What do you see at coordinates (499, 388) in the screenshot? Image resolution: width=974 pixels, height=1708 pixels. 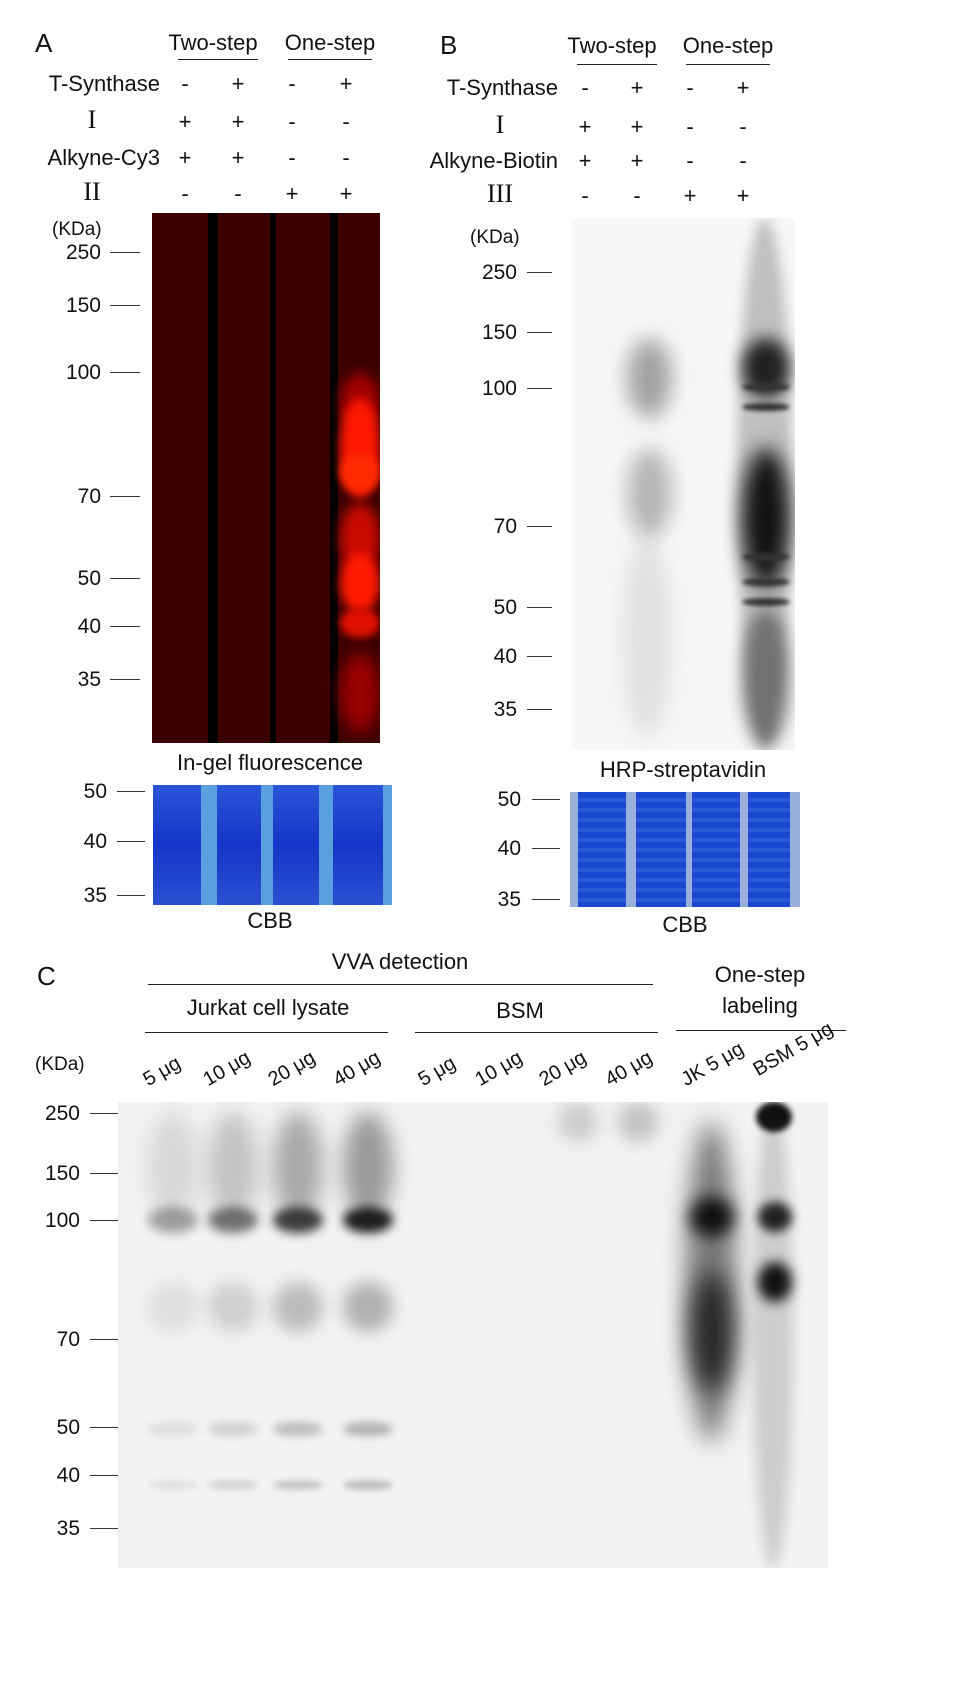 I see `marker-label: 100` at bounding box center [499, 388].